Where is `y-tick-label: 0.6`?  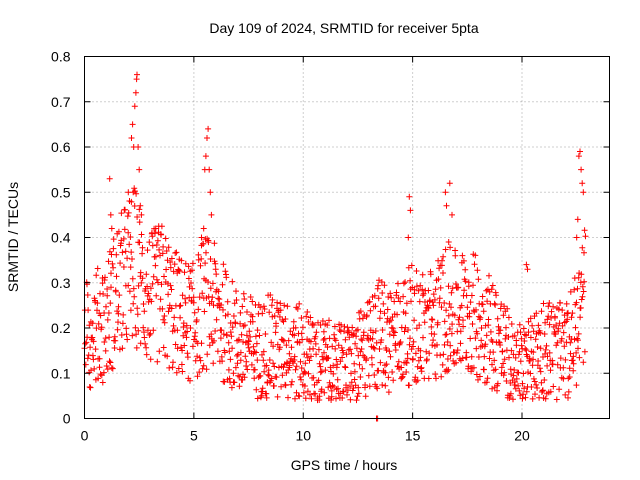 y-tick-label: 0.6 is located at coordinates (61, 147).